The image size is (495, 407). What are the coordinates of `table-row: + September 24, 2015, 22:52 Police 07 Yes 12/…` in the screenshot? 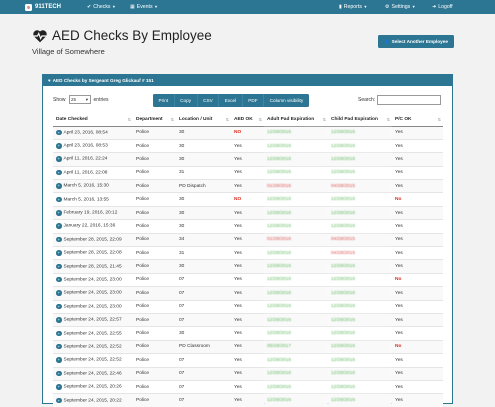 It's located at (248, 360).